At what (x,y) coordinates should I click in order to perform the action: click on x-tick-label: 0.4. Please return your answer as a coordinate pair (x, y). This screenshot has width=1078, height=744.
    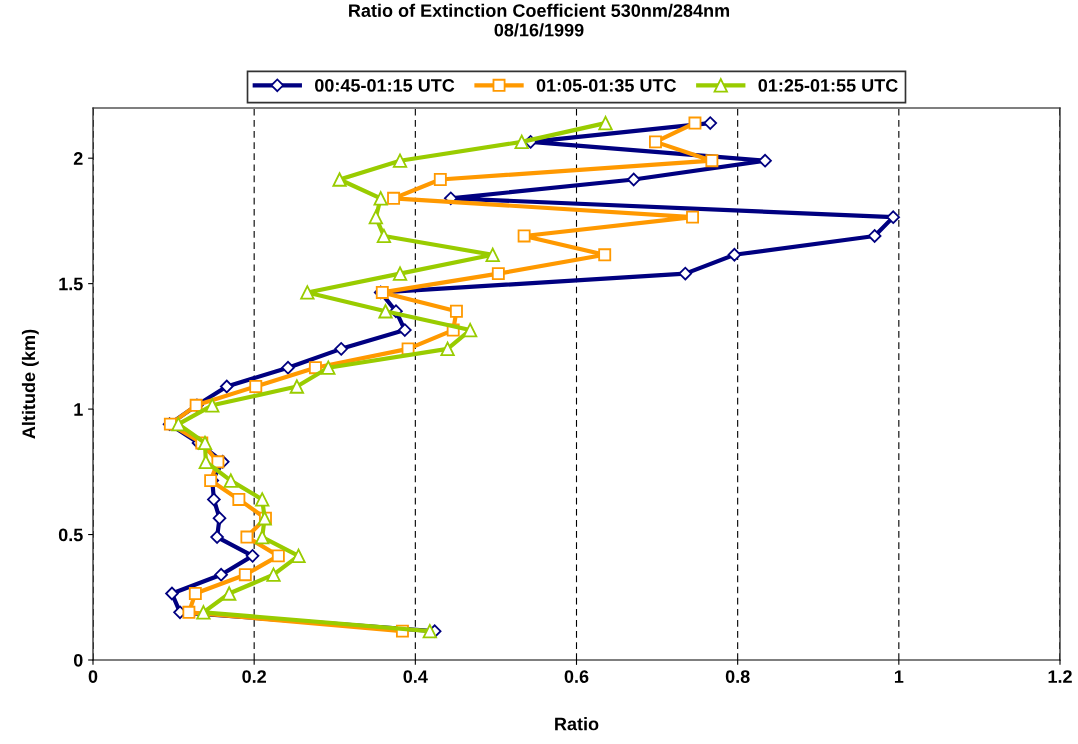
    Looking at the image, I should click on (415, 676).